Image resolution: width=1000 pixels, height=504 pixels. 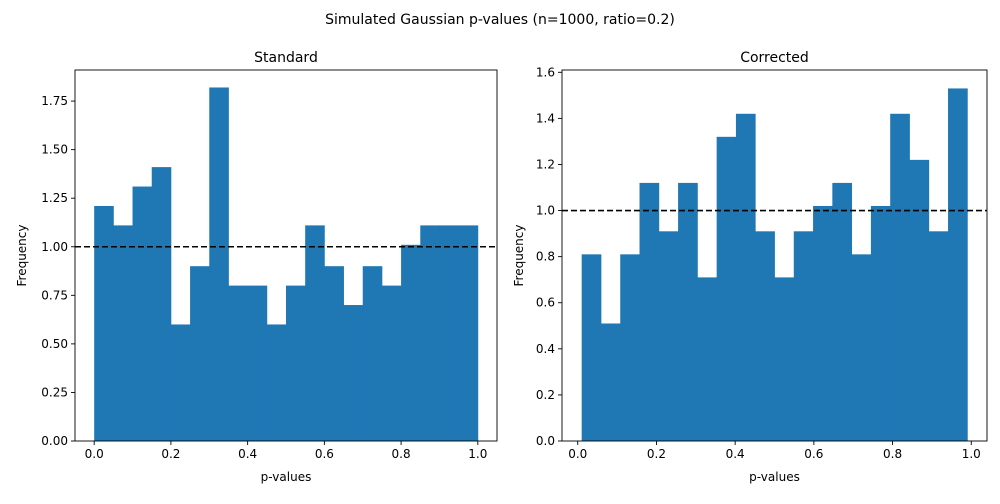 I want to click on standard-xtick-label-2: 0.4, so click(x=247, y=454).